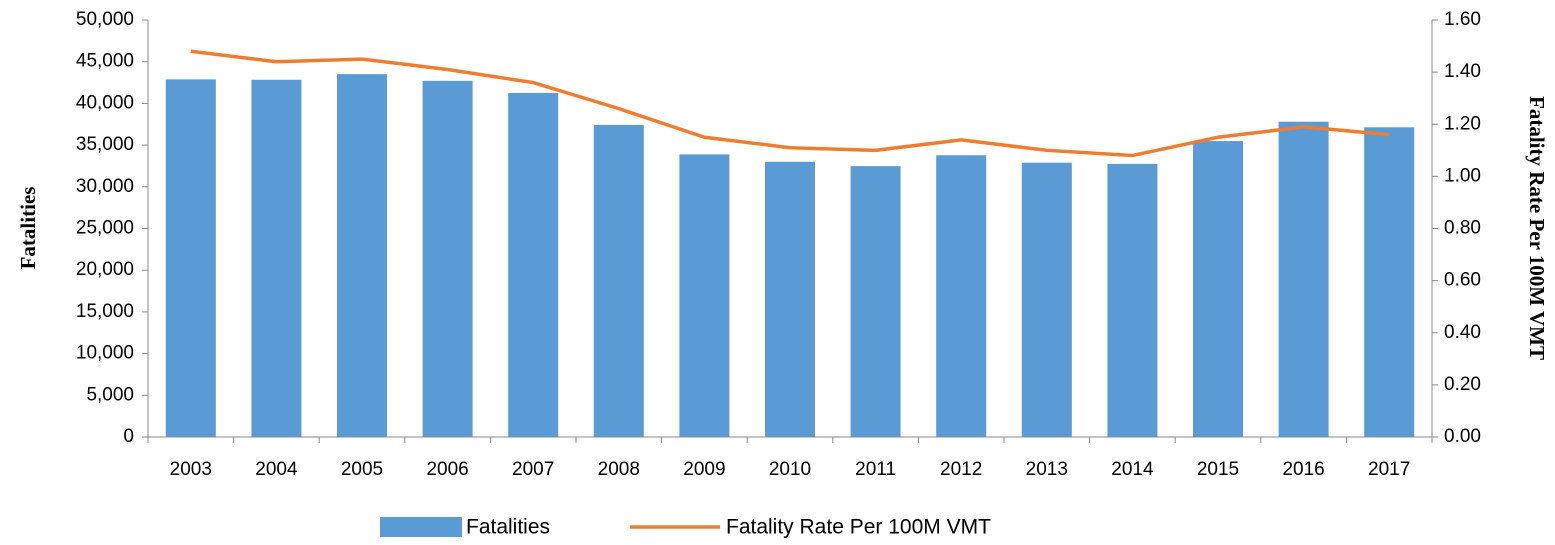 This screenshot has width=1555, height=545. I want to click on x-tick-label: 2003, so click(191, 469).